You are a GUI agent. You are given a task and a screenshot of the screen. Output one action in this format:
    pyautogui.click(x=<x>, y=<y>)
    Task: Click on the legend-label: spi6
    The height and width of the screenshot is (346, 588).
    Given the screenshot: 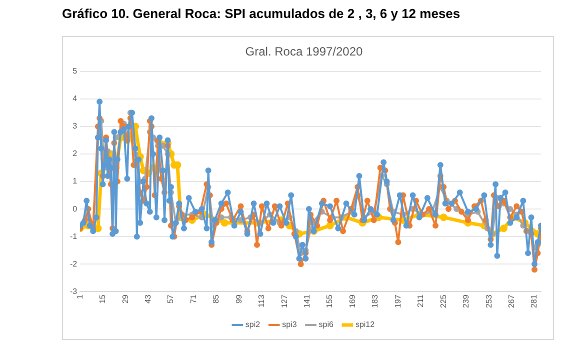 What is the action you would take?
    pyautogui.click(x=326, y=325)
    